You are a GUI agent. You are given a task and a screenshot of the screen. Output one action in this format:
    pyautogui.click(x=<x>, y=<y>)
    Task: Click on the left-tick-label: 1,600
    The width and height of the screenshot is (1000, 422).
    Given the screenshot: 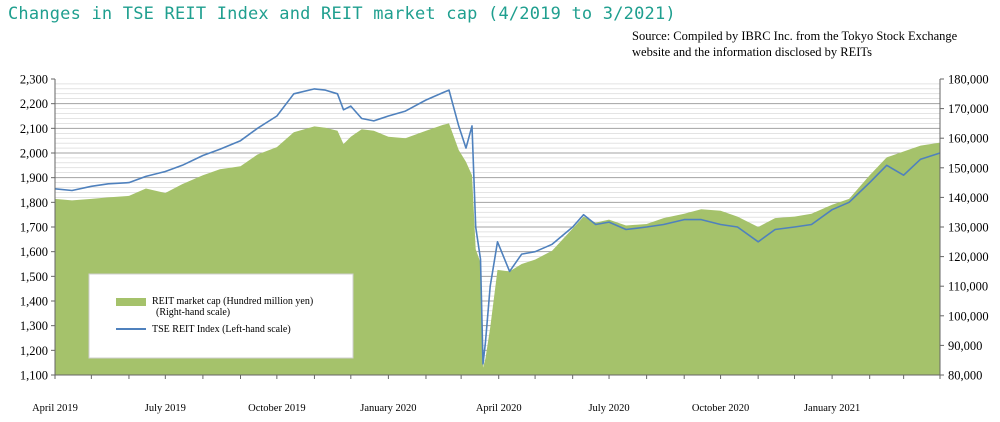 What is the action you would take?
    pyautogui.click(x=34, y=252)
    